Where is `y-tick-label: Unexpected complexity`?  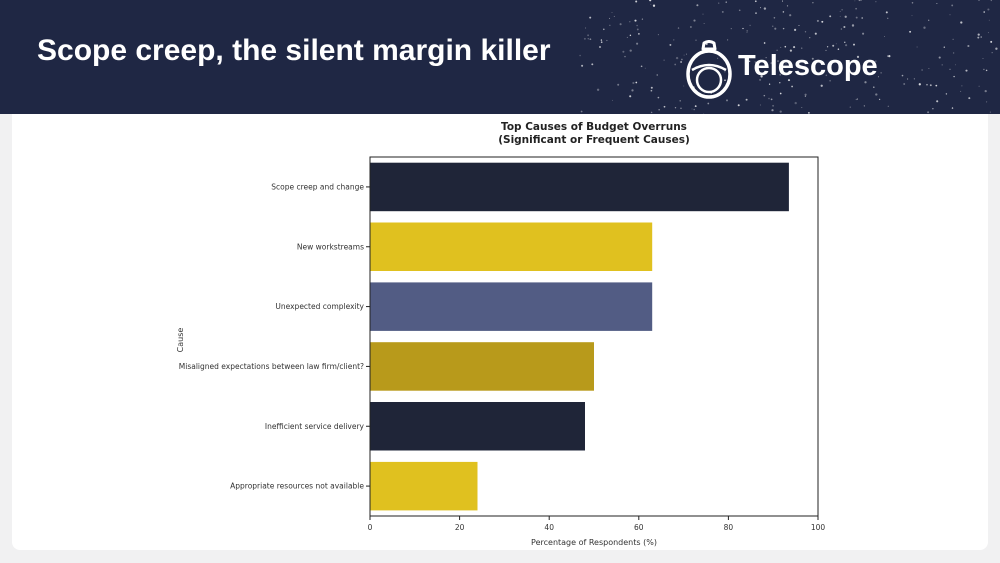
y-tick-label: Unexpected complexity is located at coordinates (319, 306).